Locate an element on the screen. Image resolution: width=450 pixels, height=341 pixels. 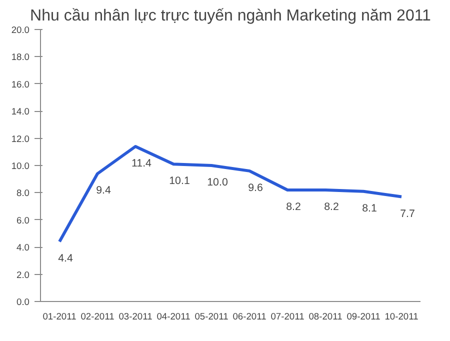
x-tick-label: 09-2011 is located at coordinates (363, 317).